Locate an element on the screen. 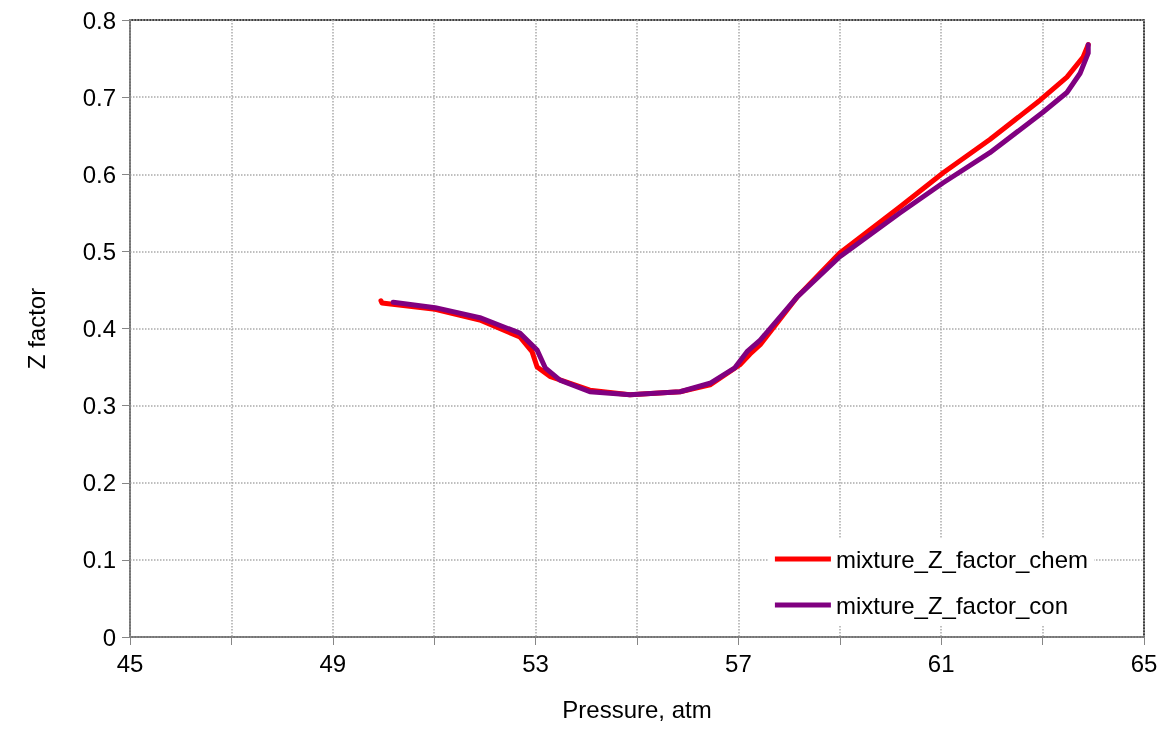 This screenshot has width=1172, height=742. y-tick-label: 0.8 is located at coordinates (99, 20).